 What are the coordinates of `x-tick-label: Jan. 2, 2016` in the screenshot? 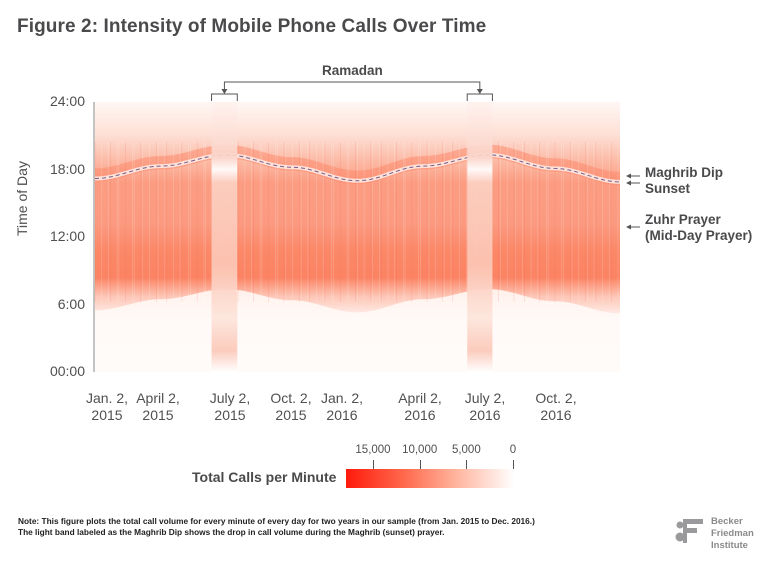 It's located at (342, 407).